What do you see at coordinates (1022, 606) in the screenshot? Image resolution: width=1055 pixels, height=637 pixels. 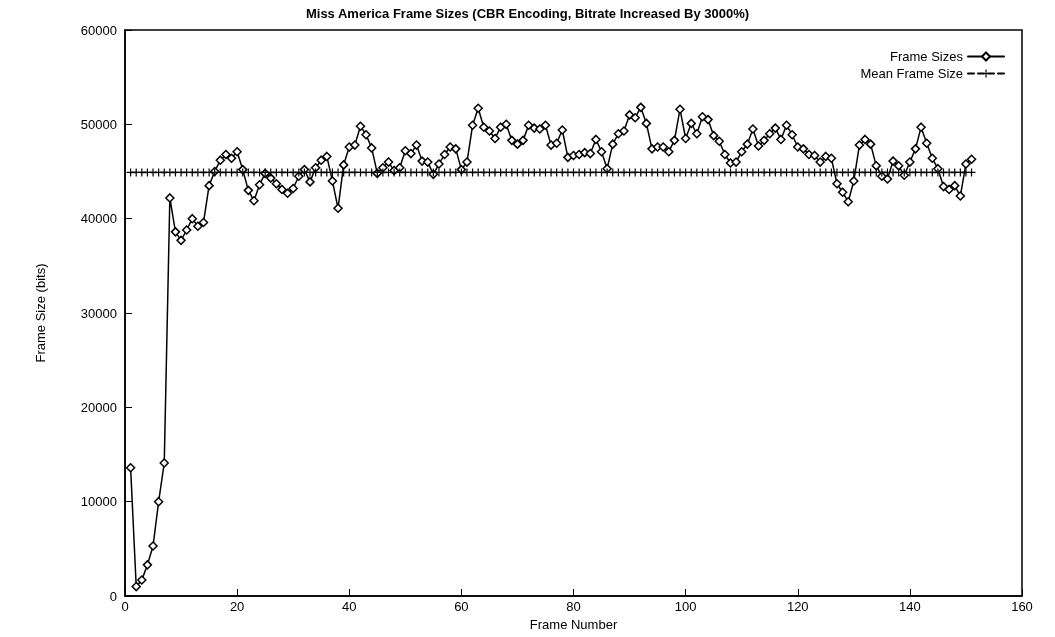 I see `x-tick-label: 160` at bounding box center [1022, 606].